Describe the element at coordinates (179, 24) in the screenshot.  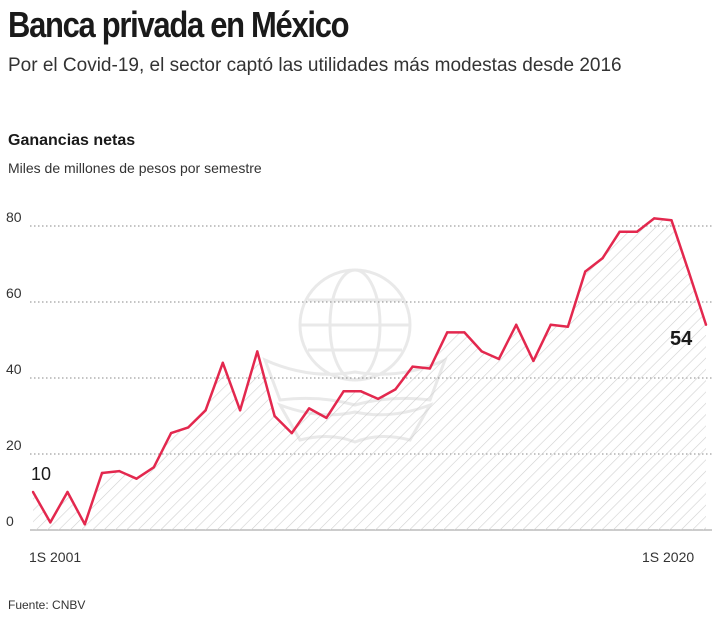
I see `chart-title: Banca privada en México` at that location.